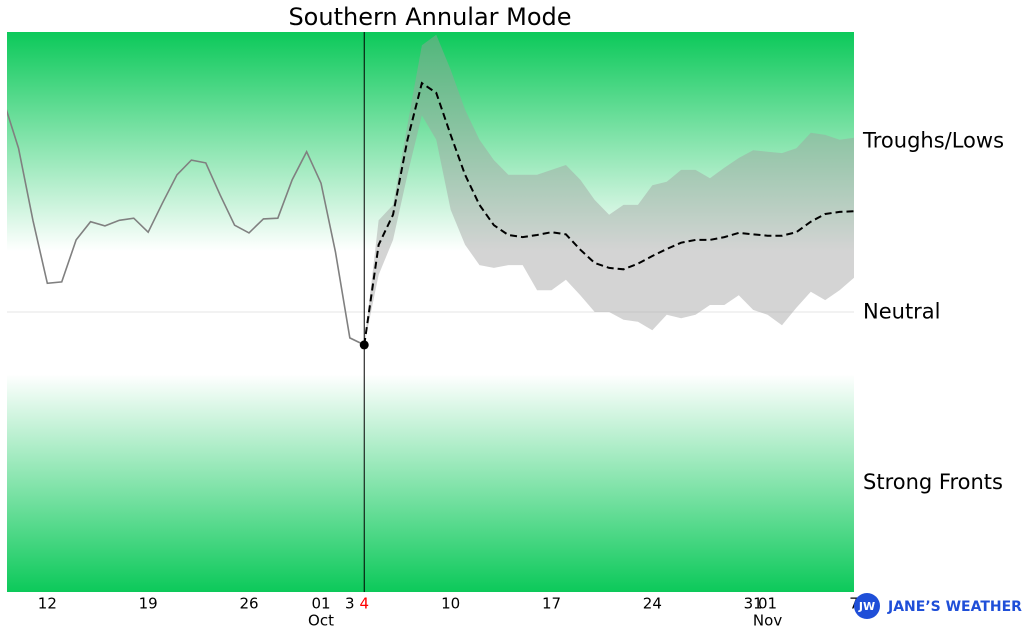 This screenshot has width=1024, height=638. What do you see at coordinates (854, 604) in the screenshot?
I see `x-tick-label: 7` at bounding box center [854, 604].